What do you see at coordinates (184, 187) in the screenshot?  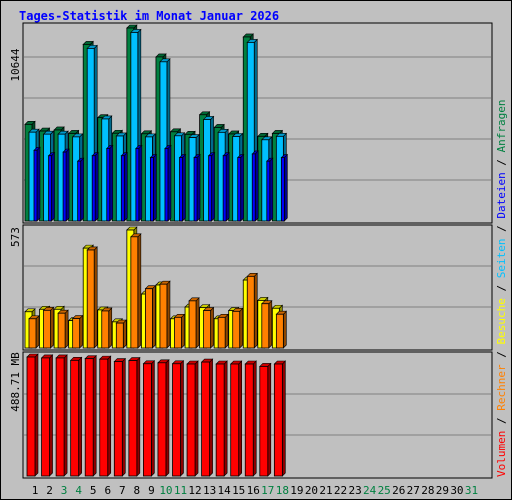 I see `bar-dateien-day-11-side` at bounding box center [184, 187].